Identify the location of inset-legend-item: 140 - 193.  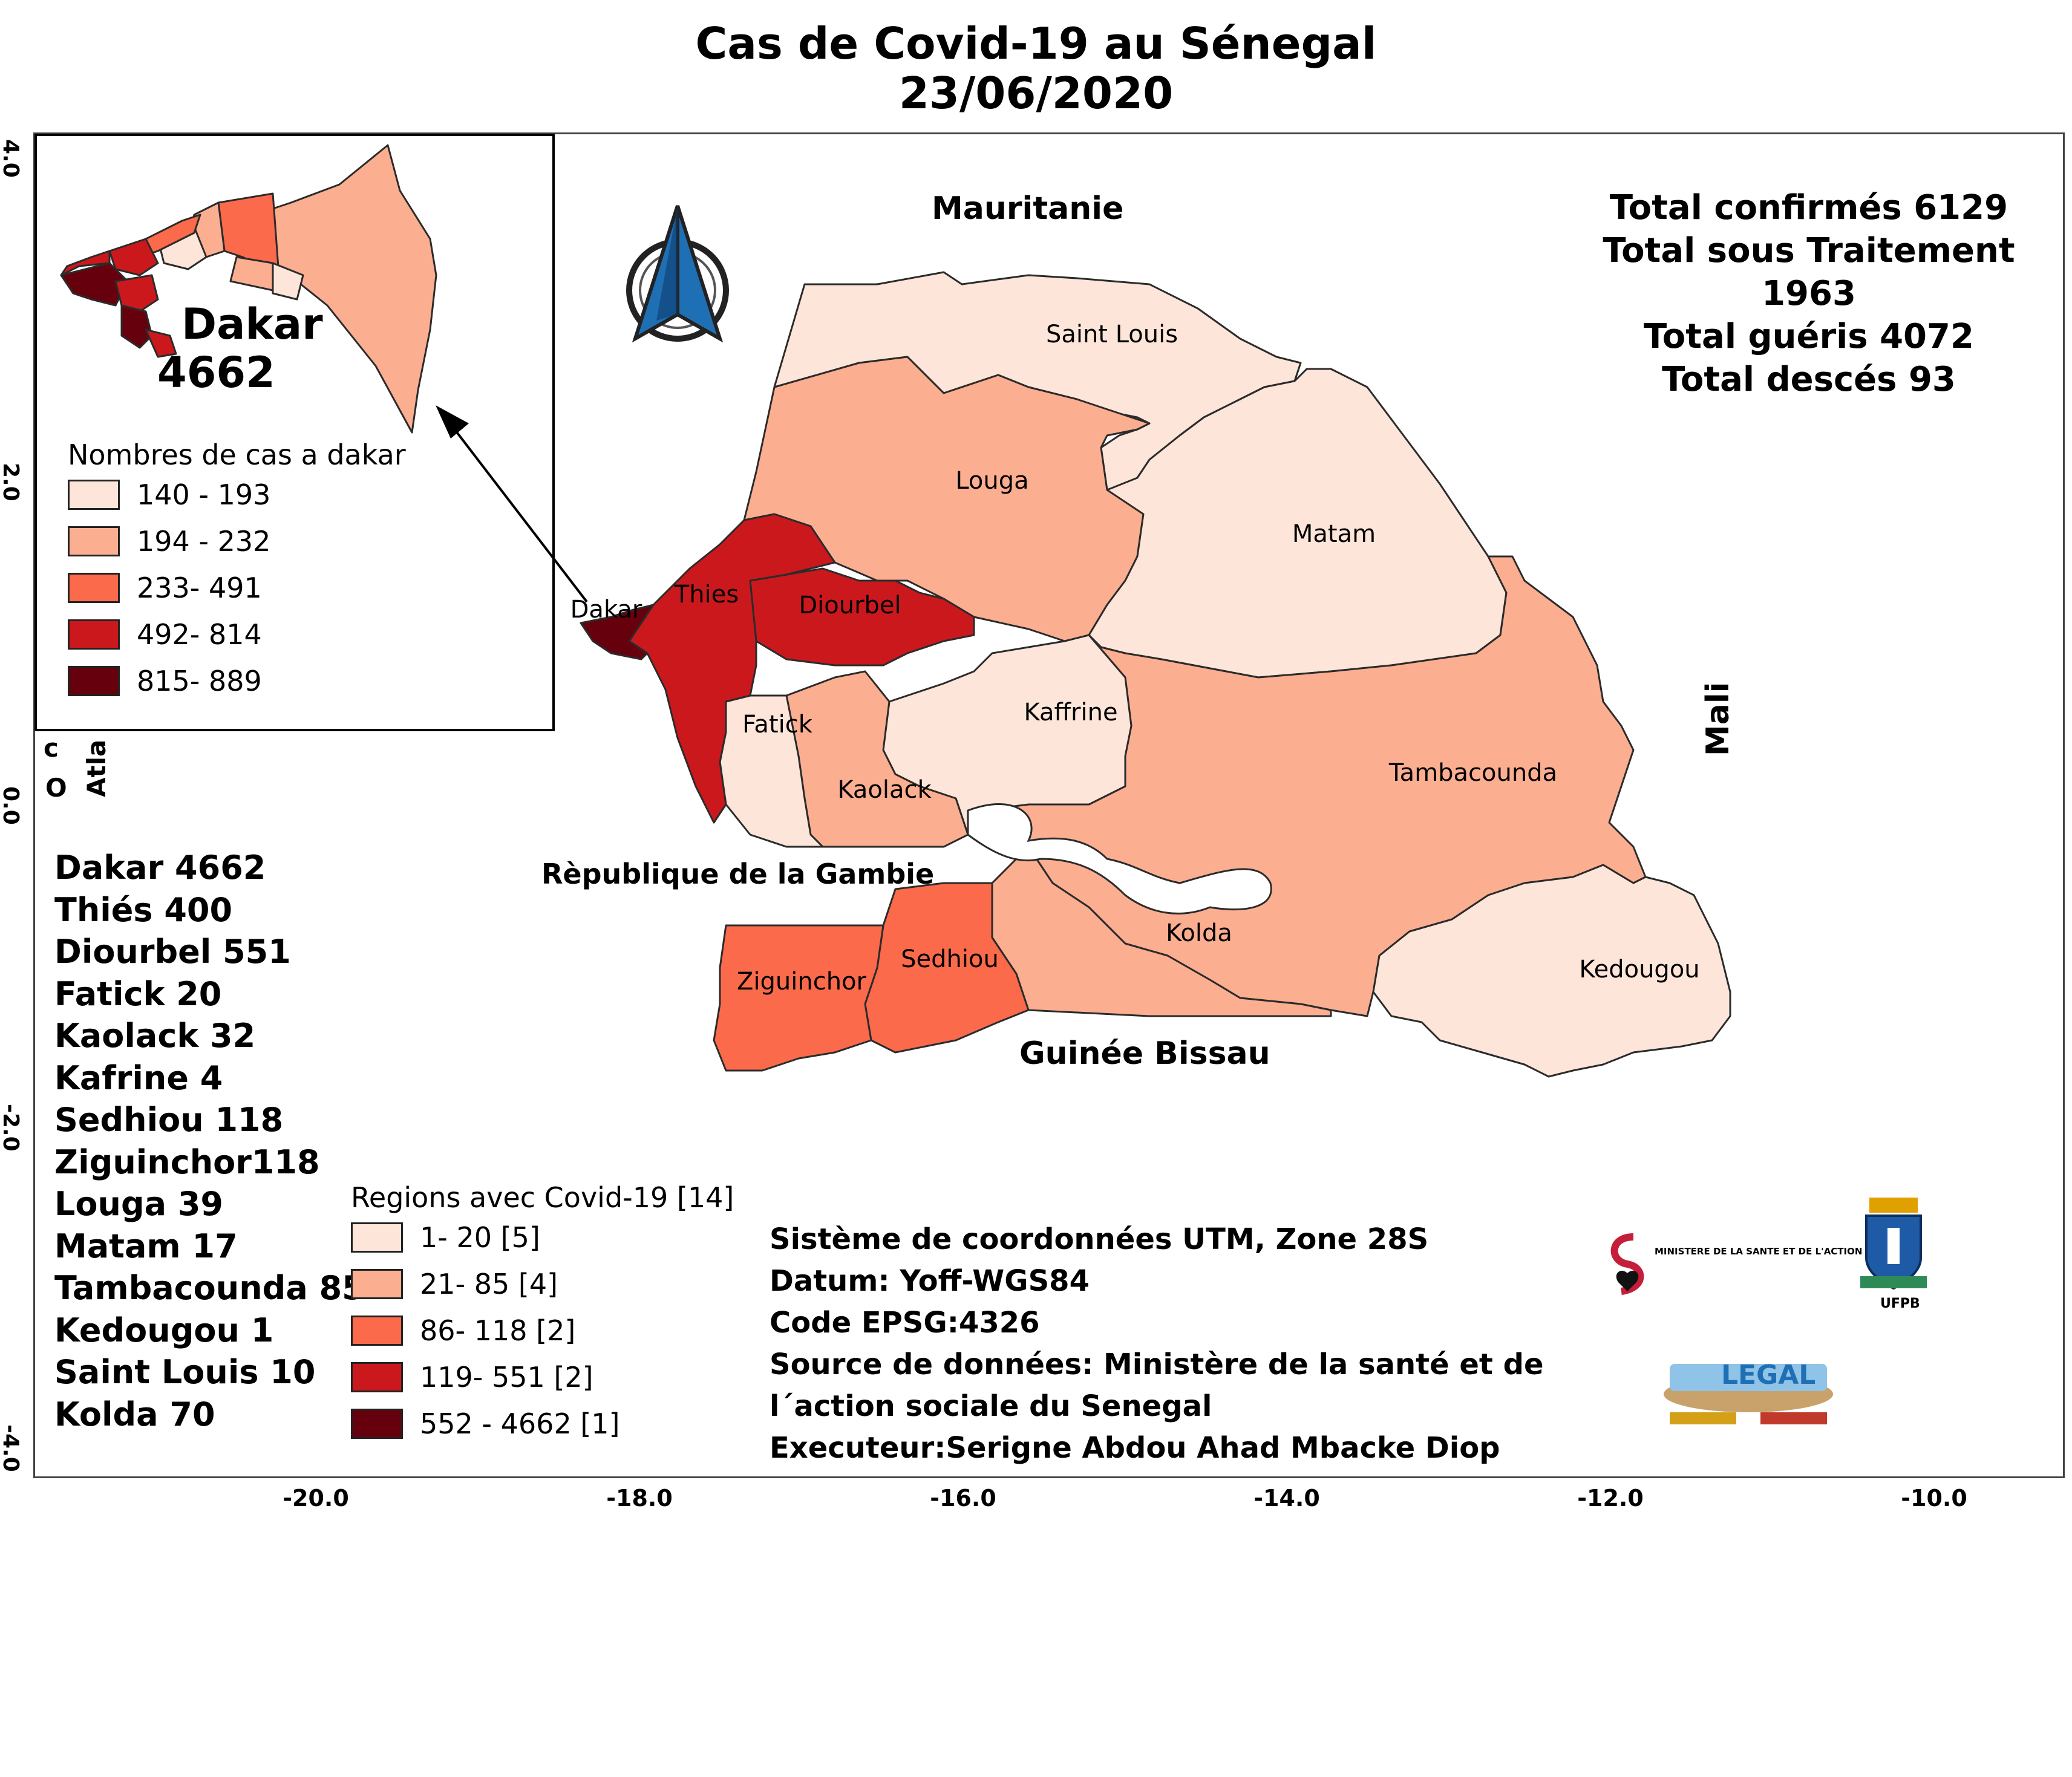
(237, 494).